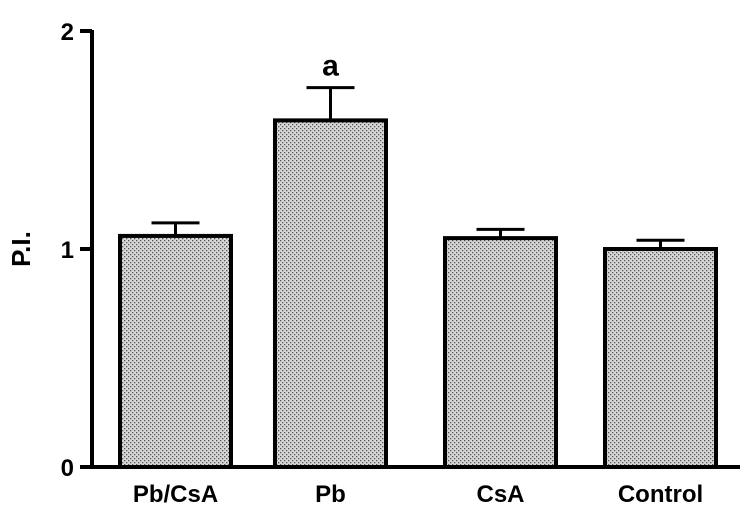  What do you see at coordinates (21, 249) in the screenshot?
I see `y-axis-title: P.I.` at bounding box center [21, 249].